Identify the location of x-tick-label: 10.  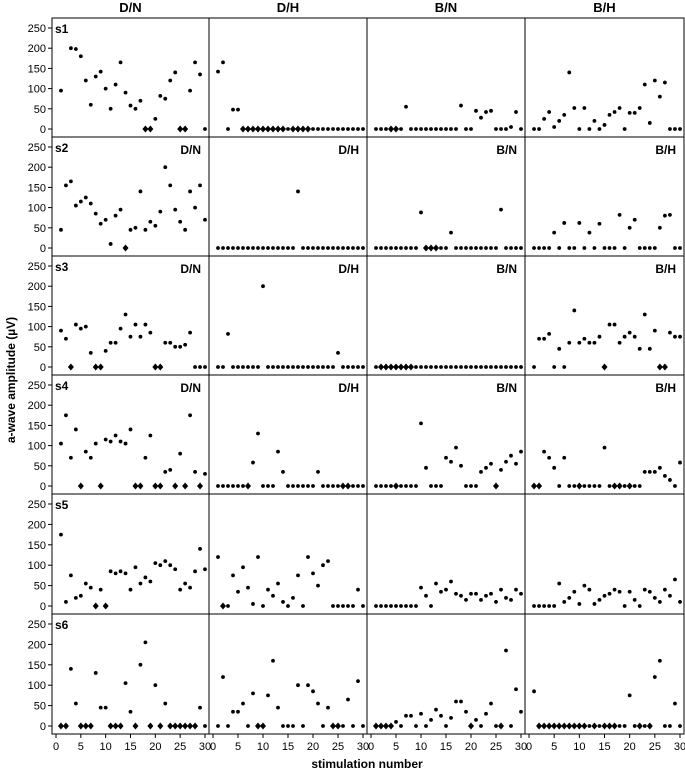
(421, 747).